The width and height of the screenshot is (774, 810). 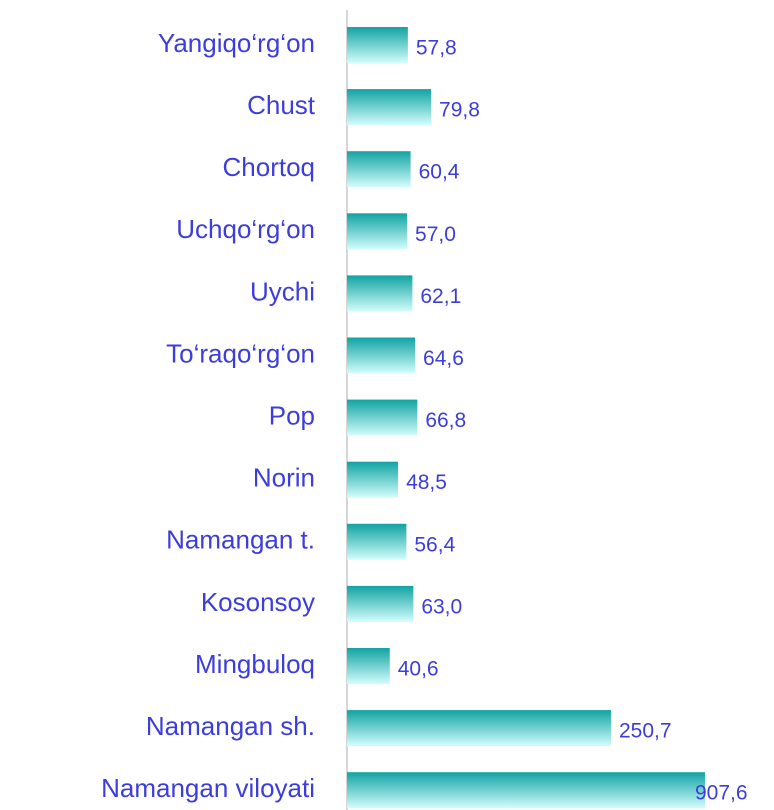 What do you see at coordinates (258, 602) in the screenshot?
I see `category-label: Kosonsoy` at bounding box center [258, 602].